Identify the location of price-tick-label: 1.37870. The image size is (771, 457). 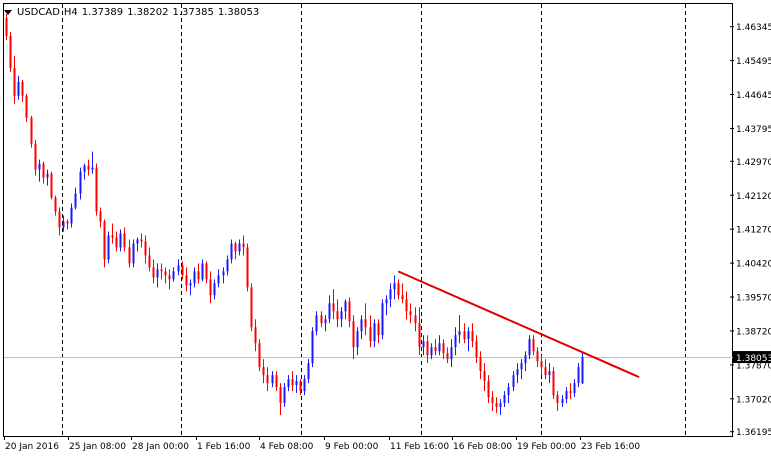
(753, 366).